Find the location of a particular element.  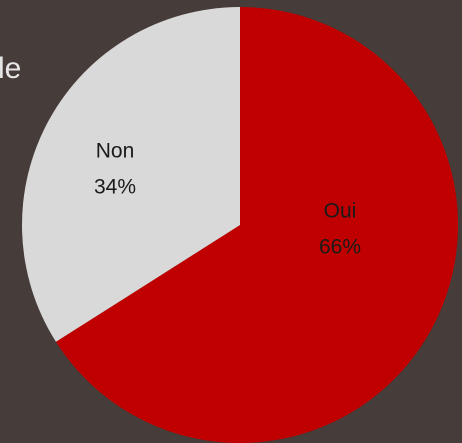

slice-value-label: 34% is located at coordinates (115, 187).